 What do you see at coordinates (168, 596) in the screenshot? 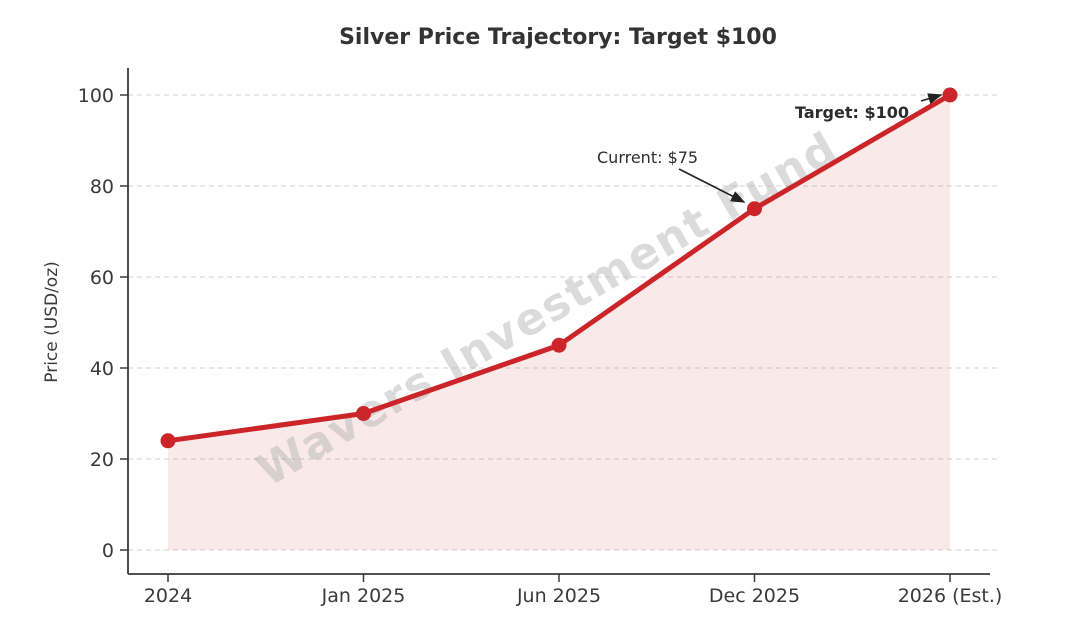
I see `x-tick-label: 2024` at bounding box center [168, 596].